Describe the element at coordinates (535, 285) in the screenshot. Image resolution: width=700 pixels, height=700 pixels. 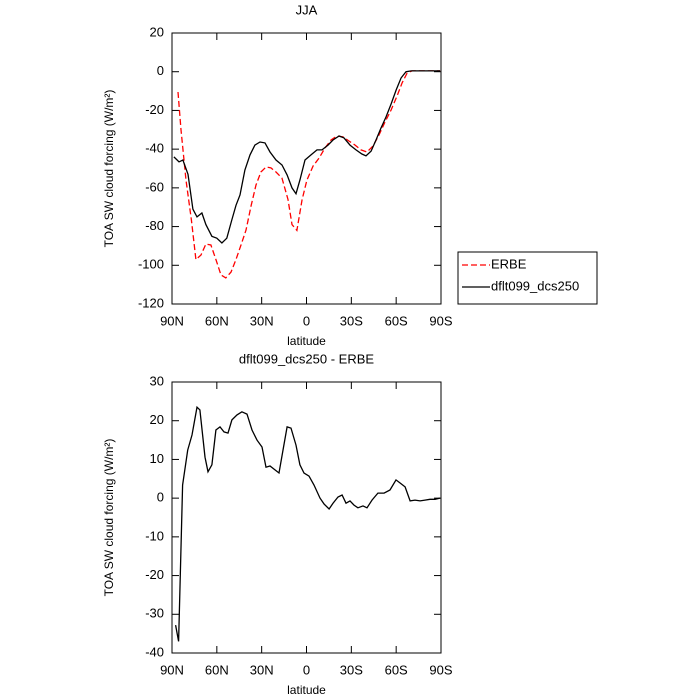
I see `legend-label: dflt099_dcs250` at that location.